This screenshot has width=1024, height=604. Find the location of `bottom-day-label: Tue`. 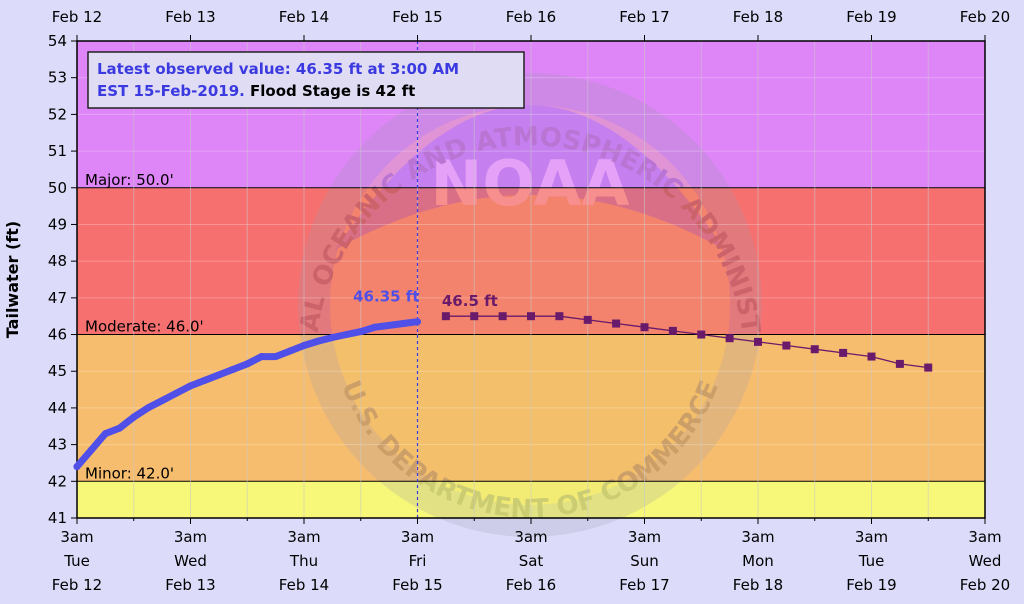

bottom-day-label: Tue is located at coordinates (76, 561).